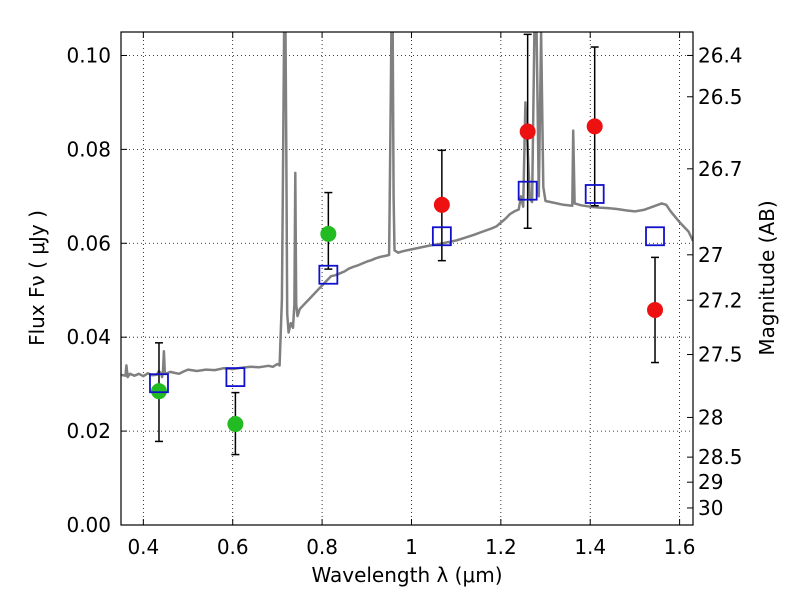 This screenshot has height=600, width=800. I want to click on mag-tick-label: 30, so click(710, 508).